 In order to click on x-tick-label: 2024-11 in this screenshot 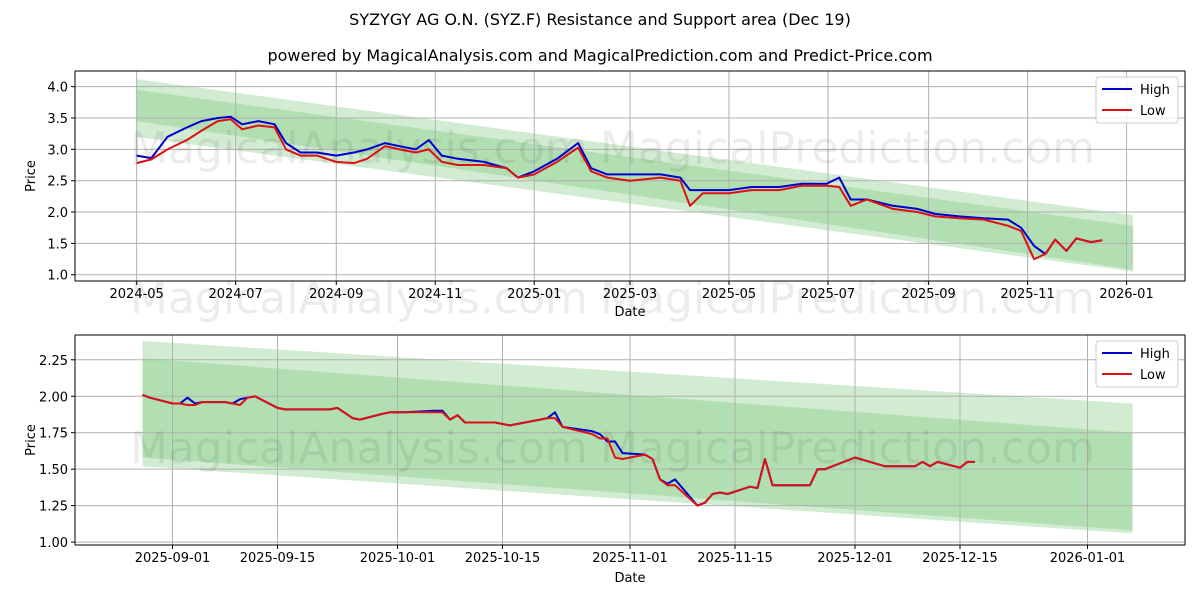, I will do `click(435, 294)`.